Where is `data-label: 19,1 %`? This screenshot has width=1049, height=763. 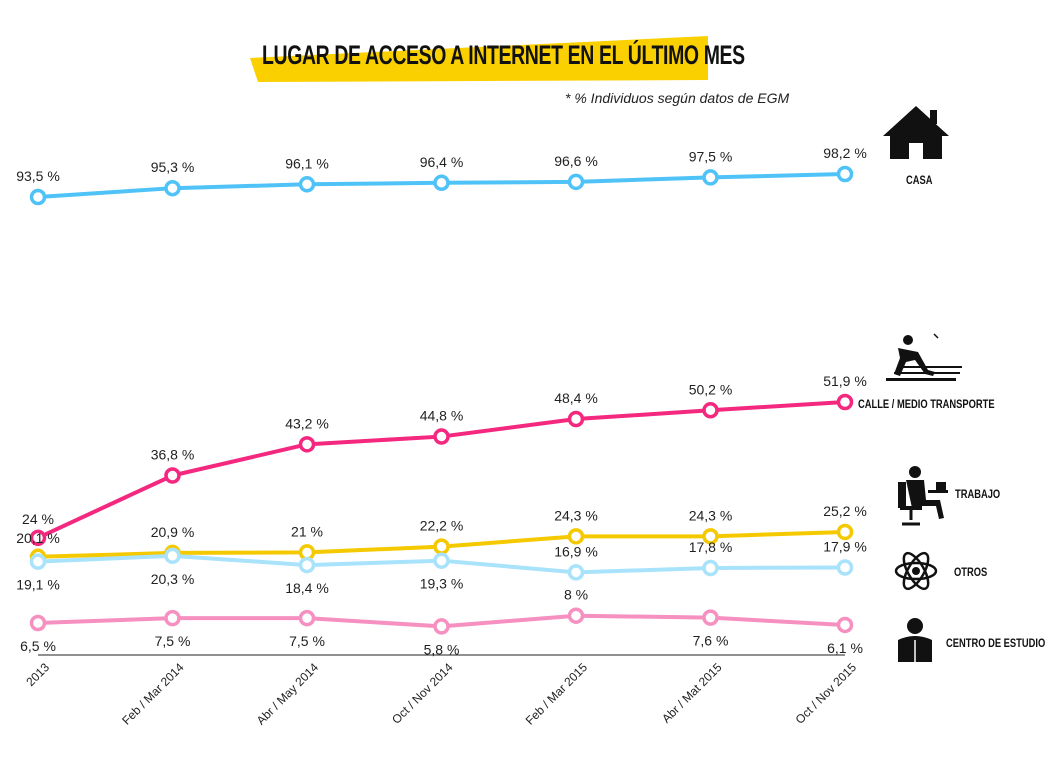 data-label: 19,1 % is located at coordinates (38, 585).